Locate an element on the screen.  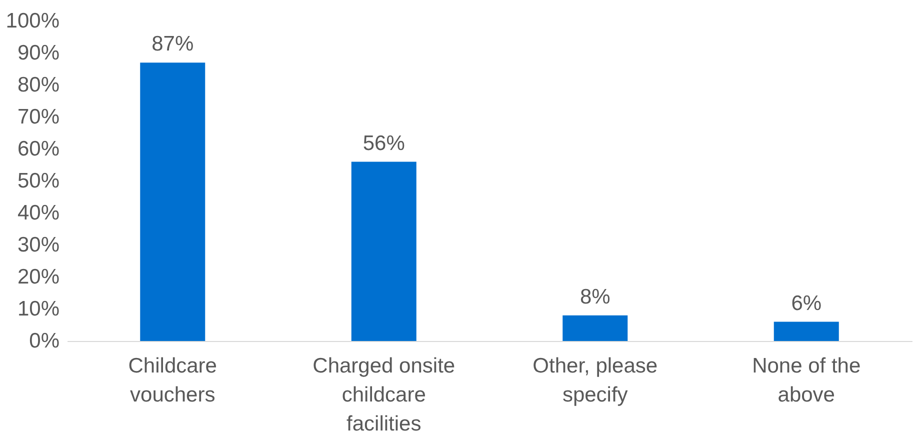
x-tick-label: None of the above is located at coordinates (806, 380).